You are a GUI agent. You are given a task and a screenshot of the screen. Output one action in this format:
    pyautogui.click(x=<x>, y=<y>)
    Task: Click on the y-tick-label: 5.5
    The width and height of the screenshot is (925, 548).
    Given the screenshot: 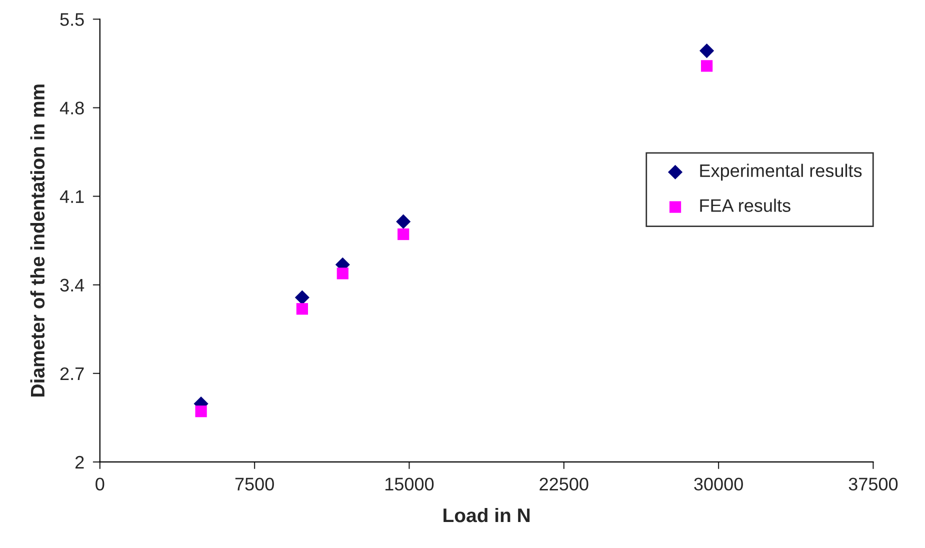 What is the action you would take?
    pyautogui.click(x=72, y=19)
    